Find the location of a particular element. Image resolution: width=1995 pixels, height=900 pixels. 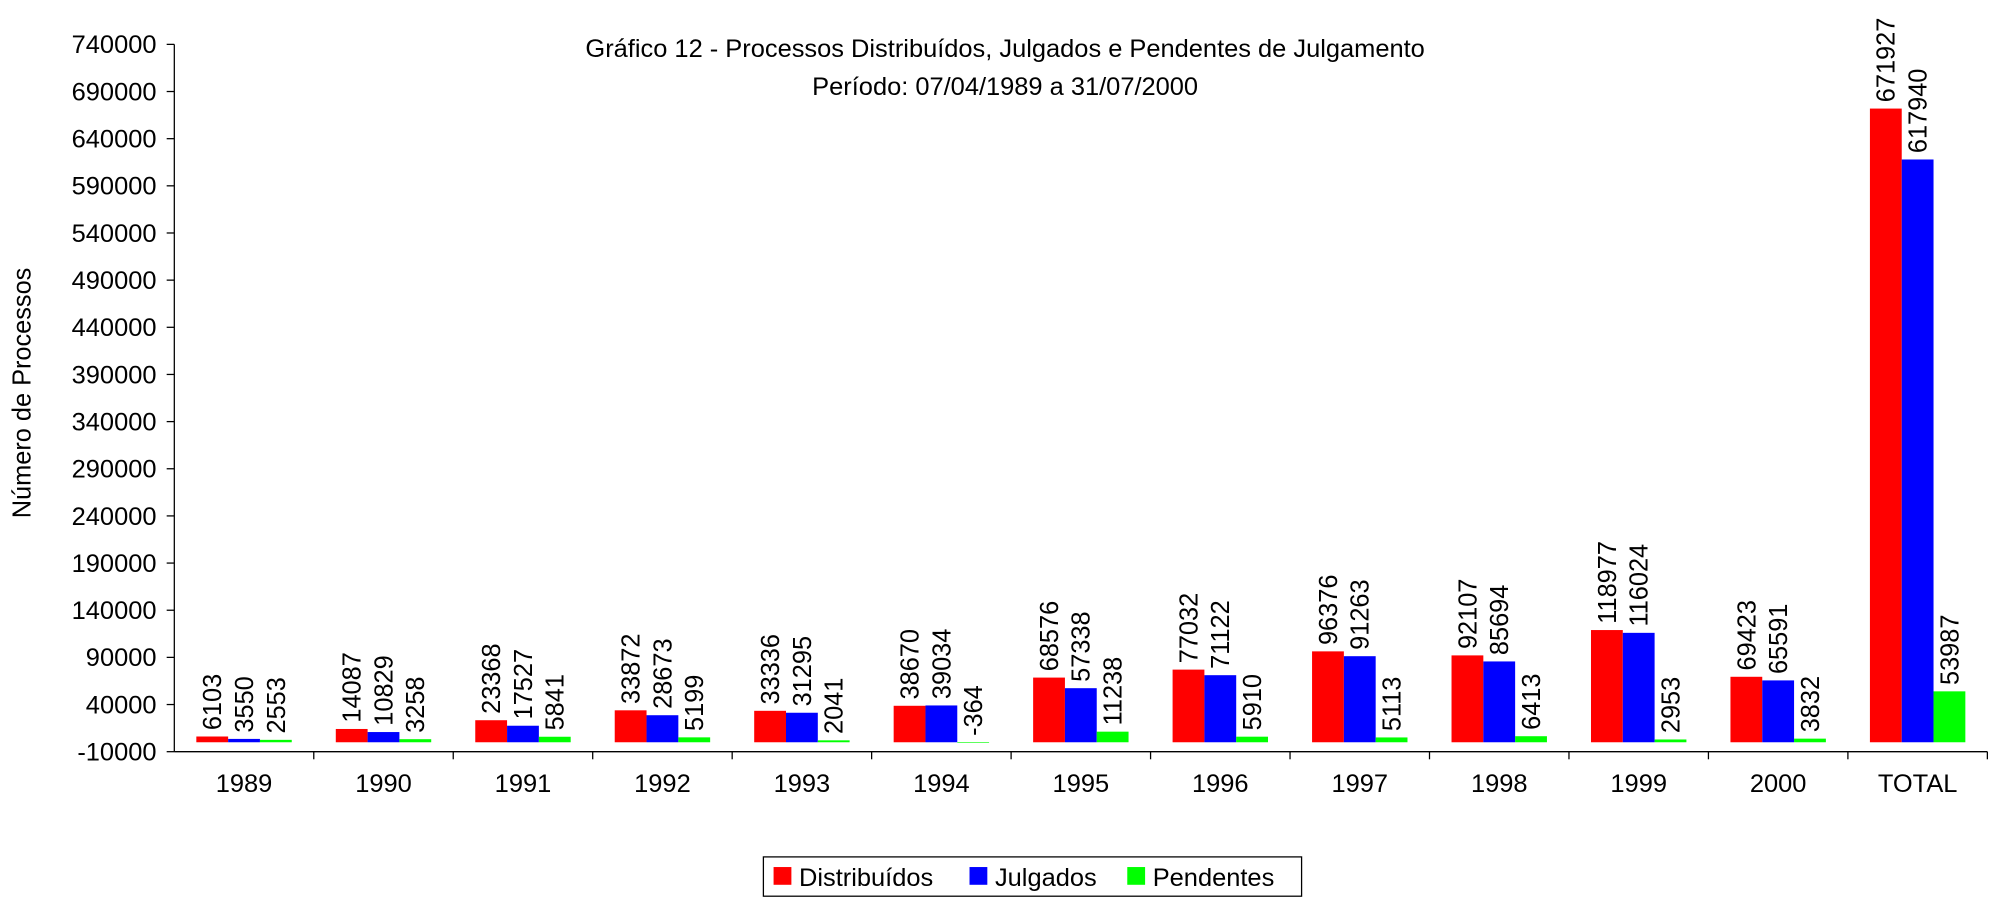

data-label: 3258 is located at coordinates (416, 705).